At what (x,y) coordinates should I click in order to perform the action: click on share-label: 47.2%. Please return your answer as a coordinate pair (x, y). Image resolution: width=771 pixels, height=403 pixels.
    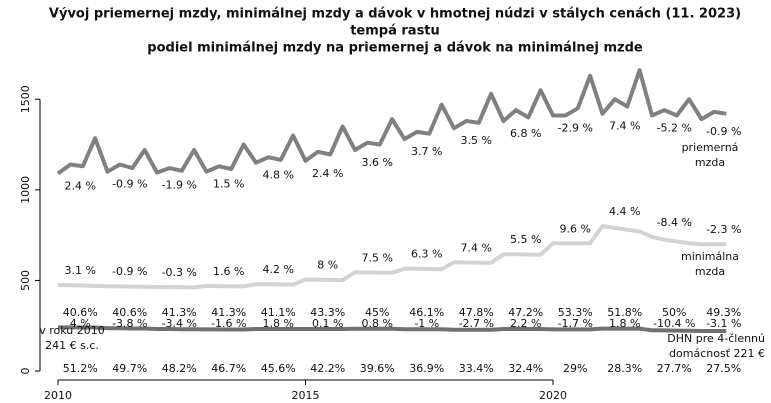
    Looking at the image, I should click on (525, 312).